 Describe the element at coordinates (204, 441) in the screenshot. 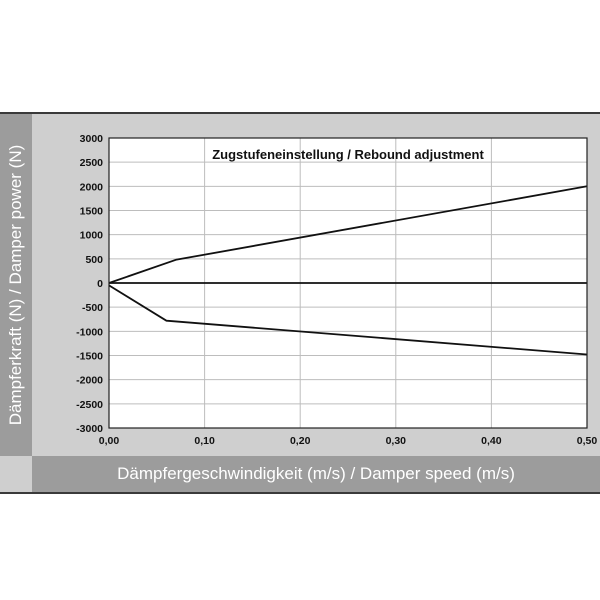

I see `x-tick-label: 0,10` at that location.